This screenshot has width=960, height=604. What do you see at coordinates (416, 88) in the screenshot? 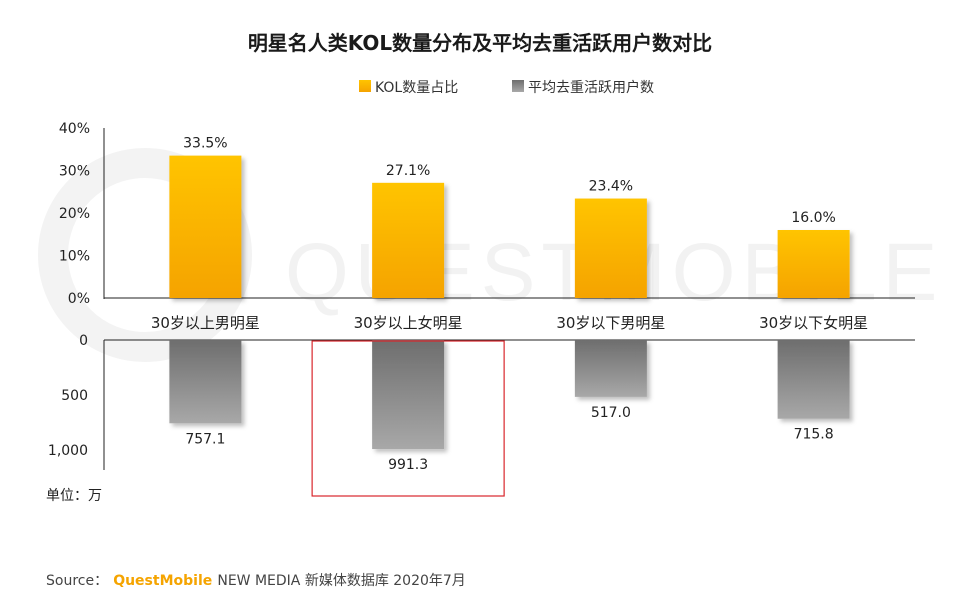
I see `legend-label-kol: KOL数量占比` at bounding box center [416, 88].